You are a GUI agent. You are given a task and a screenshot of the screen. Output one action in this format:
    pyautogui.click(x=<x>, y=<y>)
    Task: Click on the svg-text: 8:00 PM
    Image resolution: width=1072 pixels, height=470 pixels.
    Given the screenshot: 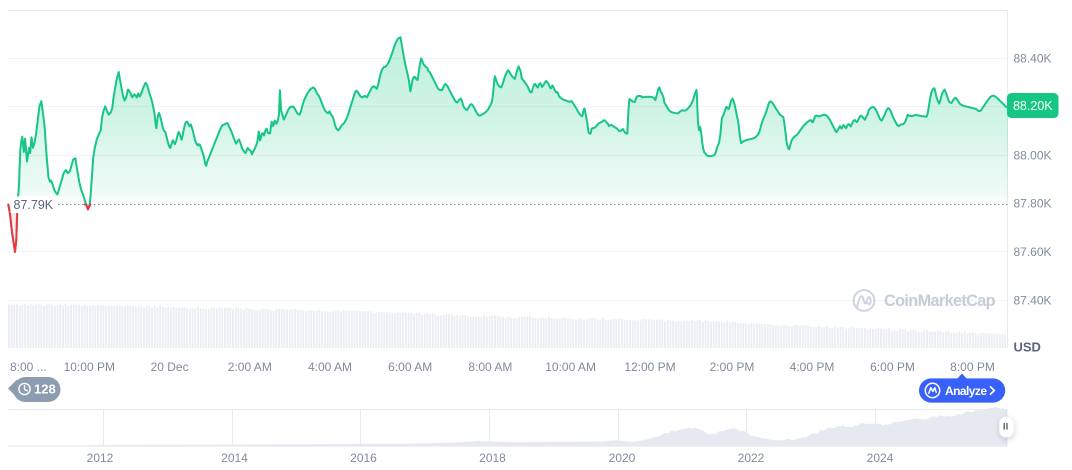 What is the action you would take?
    pyautogui.click(x=972, y=367)
    